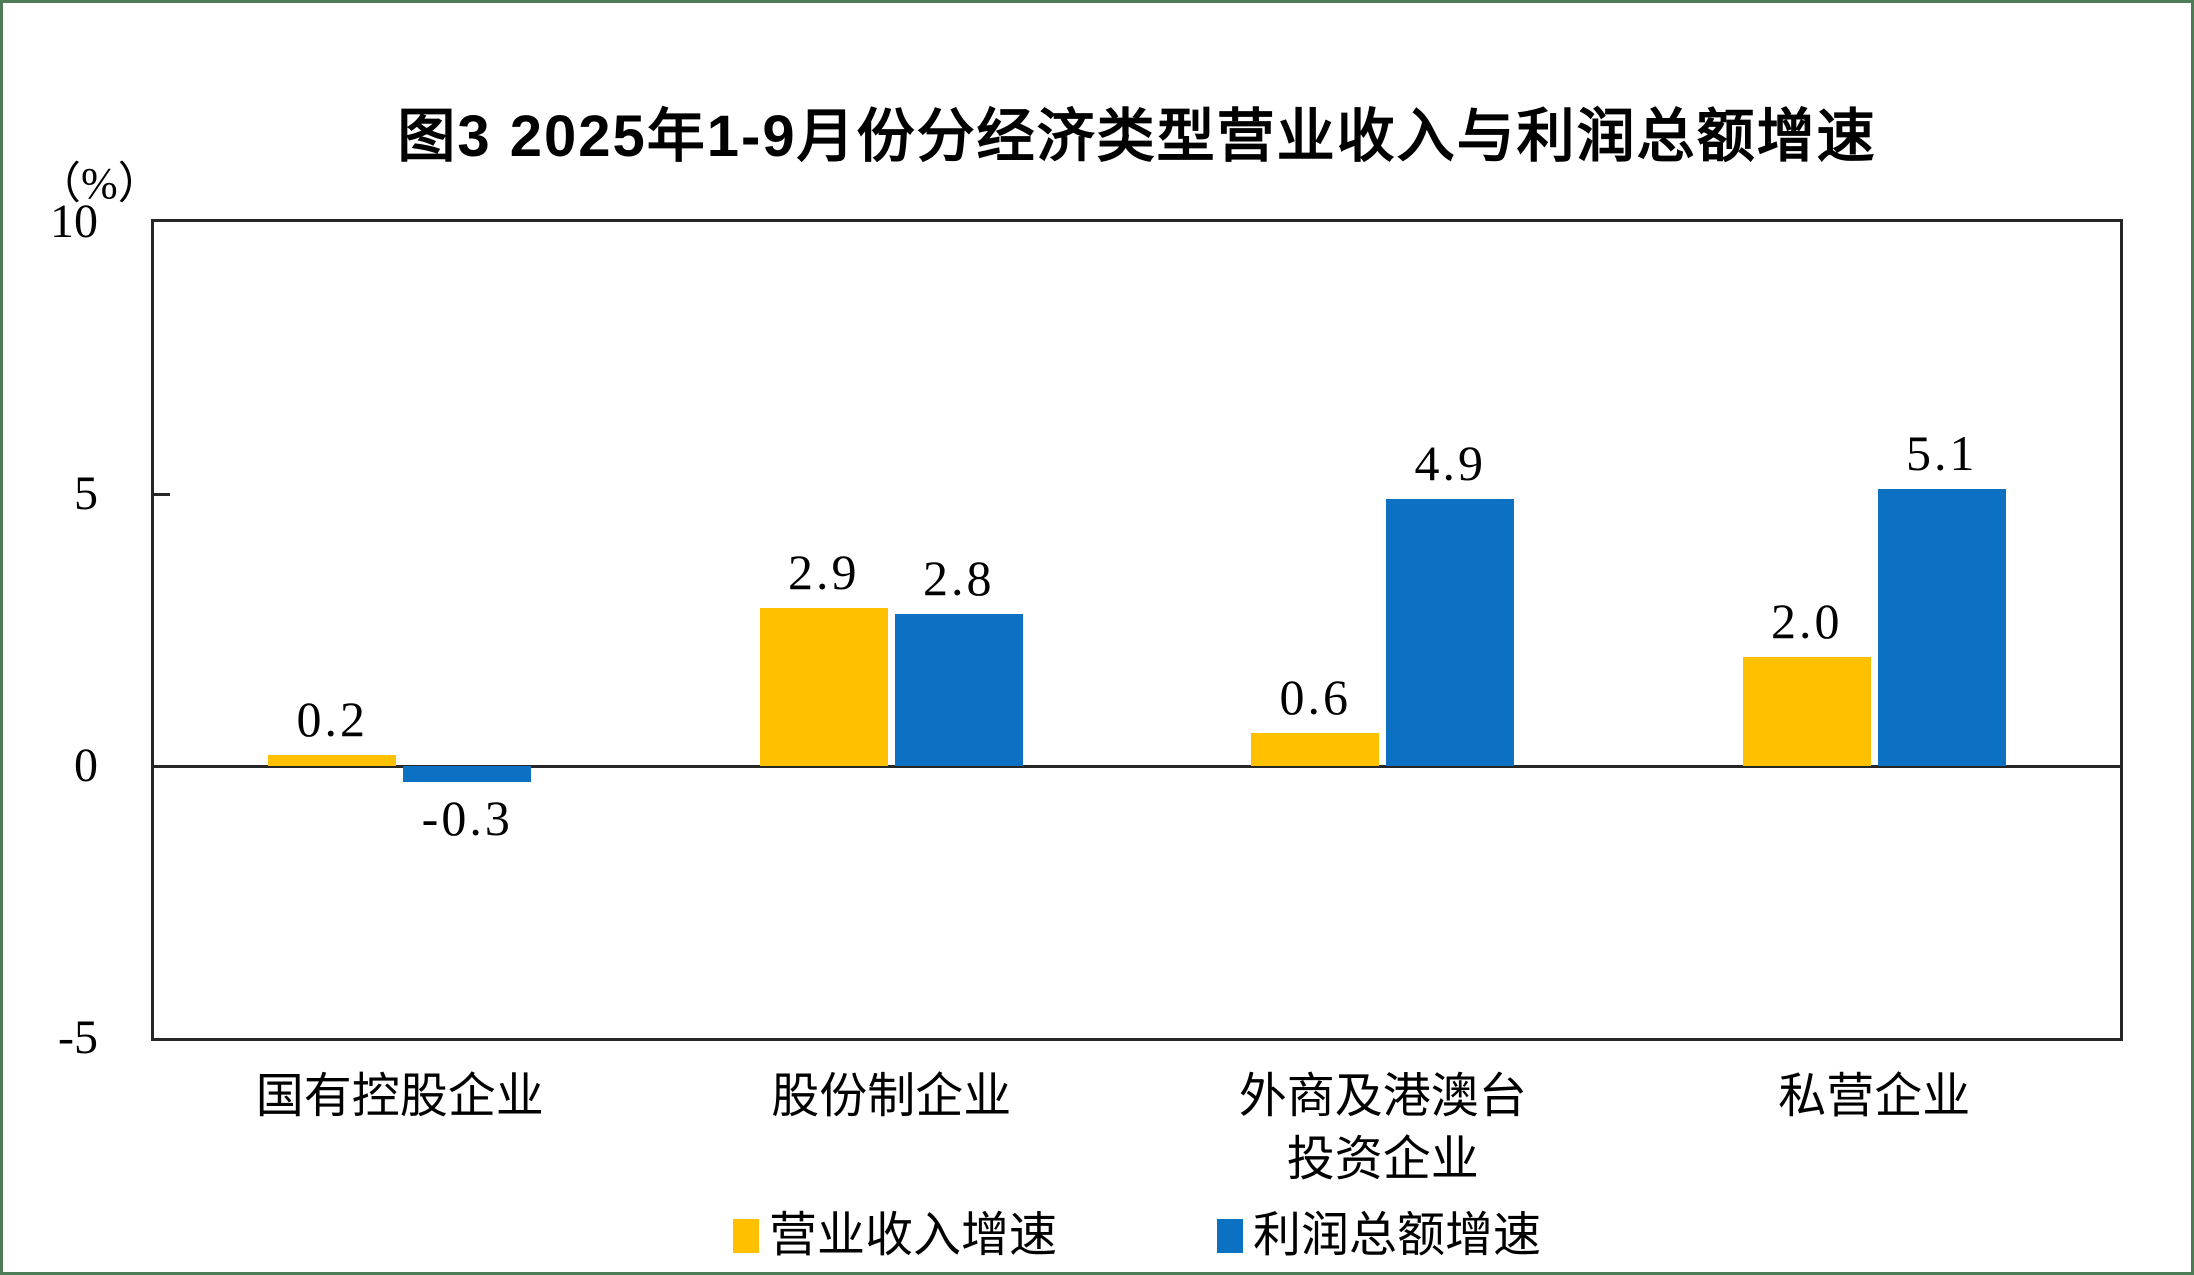  What do you see at coordinates (332, 719) in the screenshot?
I see `bar-value-label: 0.2` at bounding box center [332, 719].